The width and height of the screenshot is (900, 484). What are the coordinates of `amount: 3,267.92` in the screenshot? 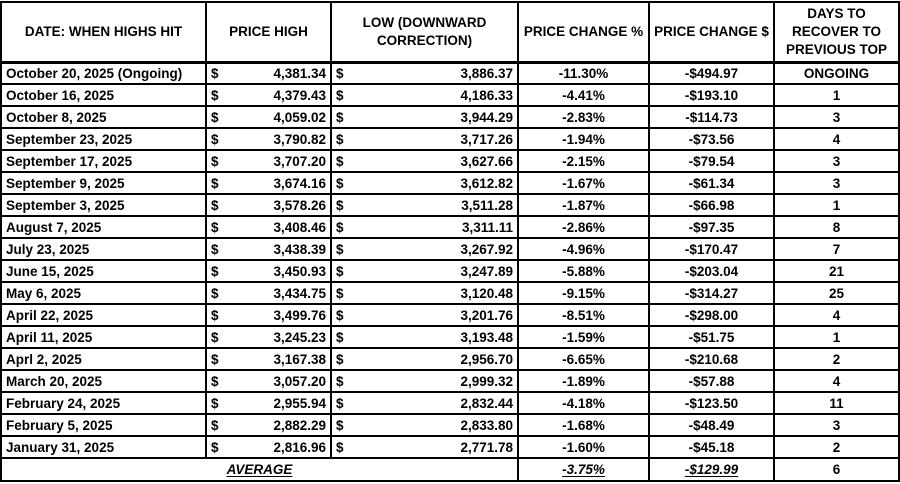 It's located at (486, 249).